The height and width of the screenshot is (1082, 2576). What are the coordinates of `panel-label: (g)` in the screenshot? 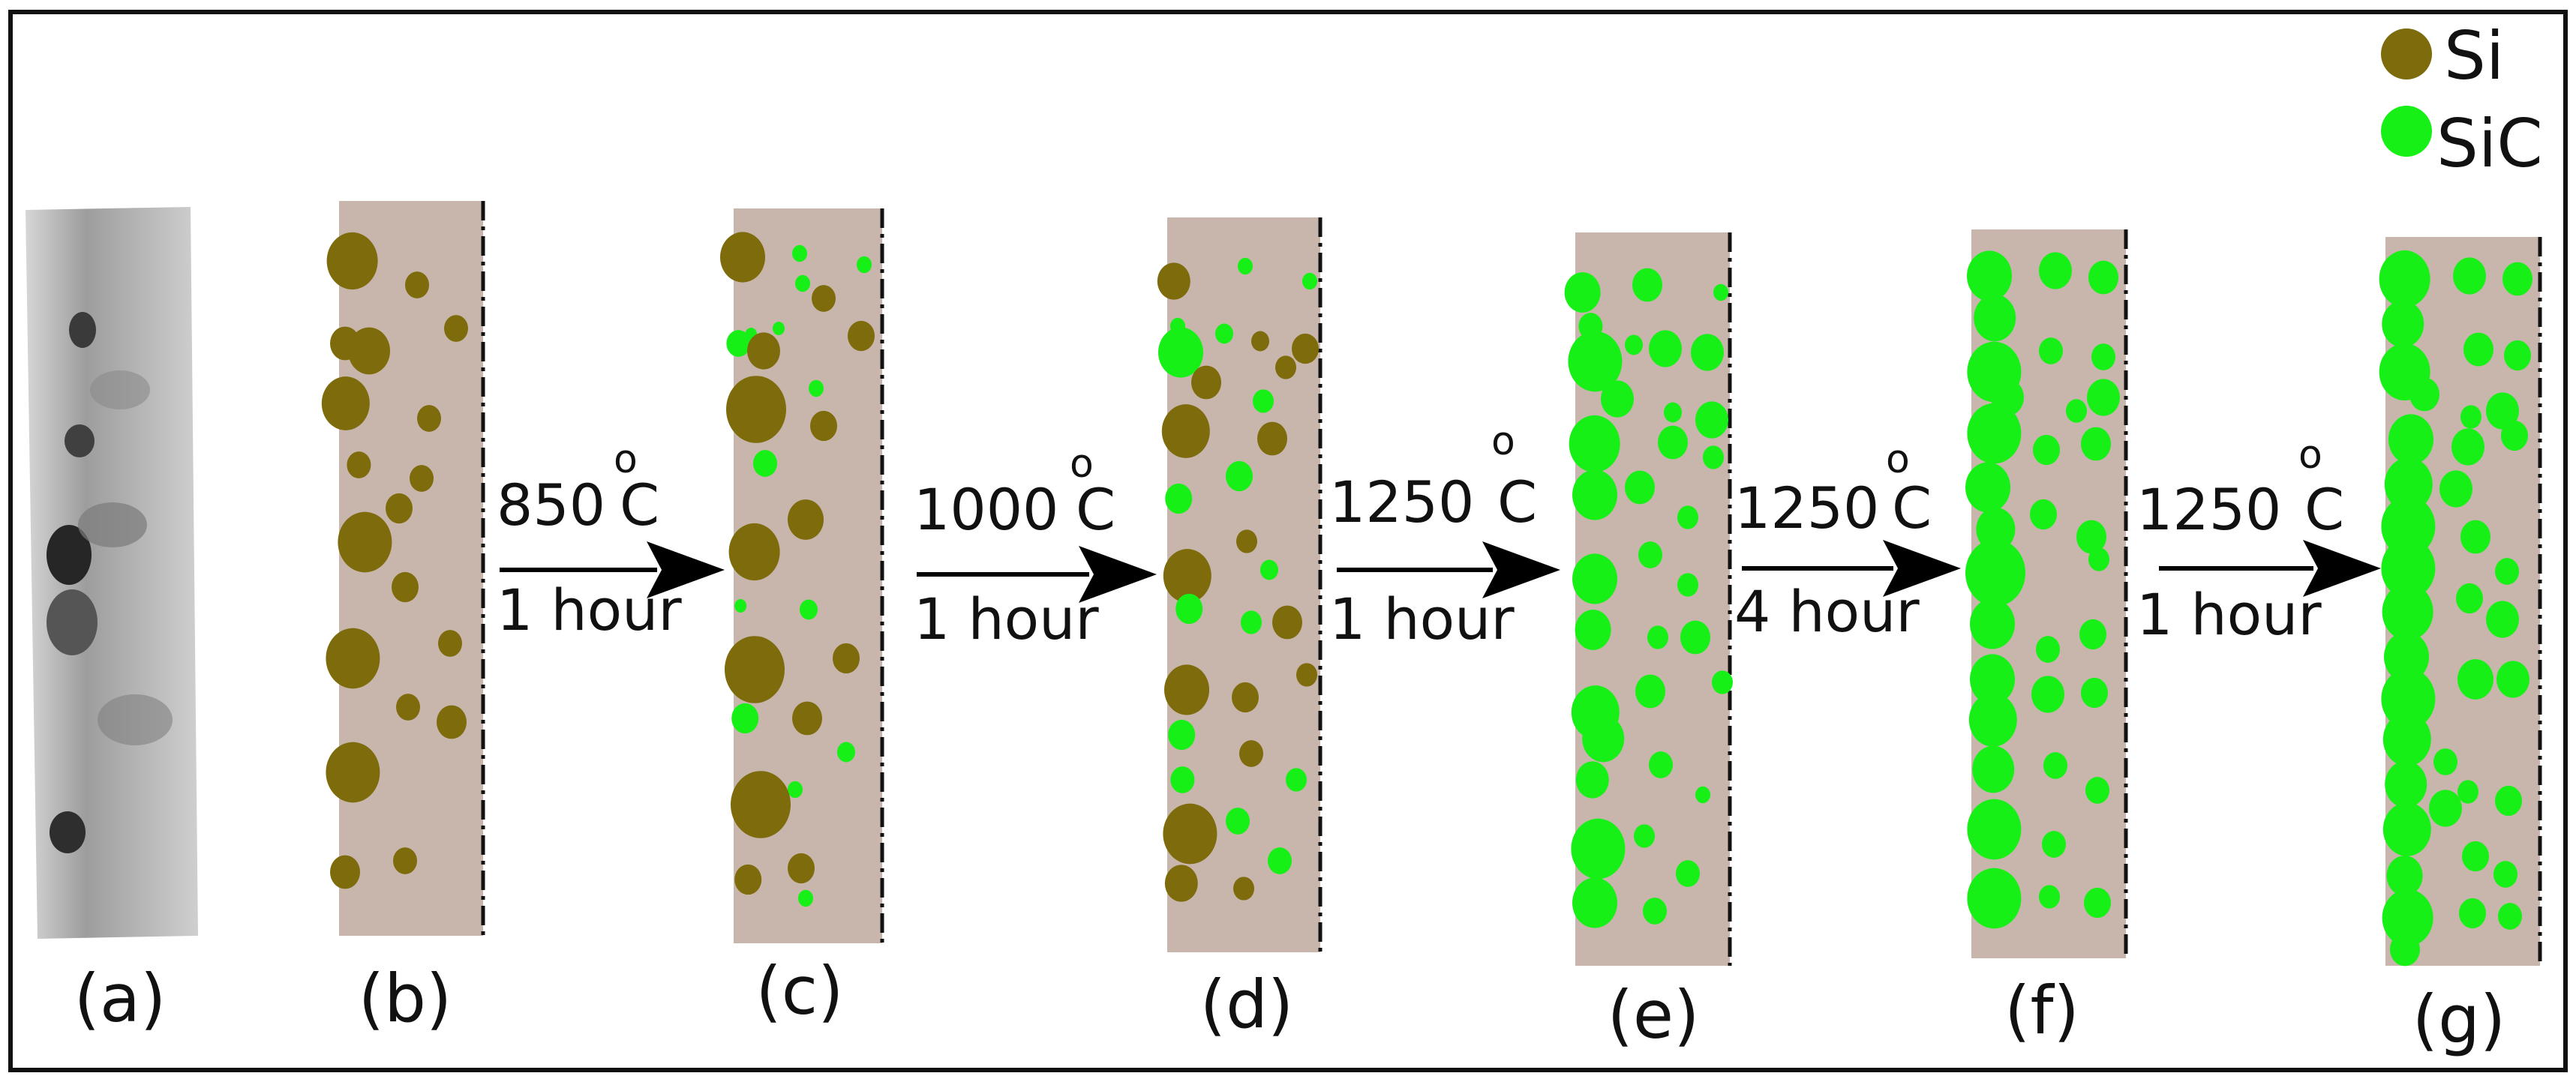 It's located at (2459, 1019).